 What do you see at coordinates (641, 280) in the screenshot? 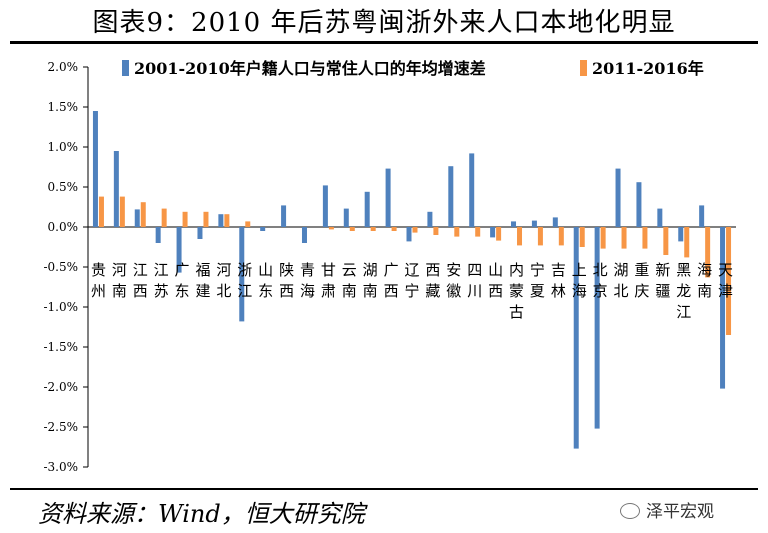
I see `x-tick-label: 重庆` at bounding box center [641, 280].